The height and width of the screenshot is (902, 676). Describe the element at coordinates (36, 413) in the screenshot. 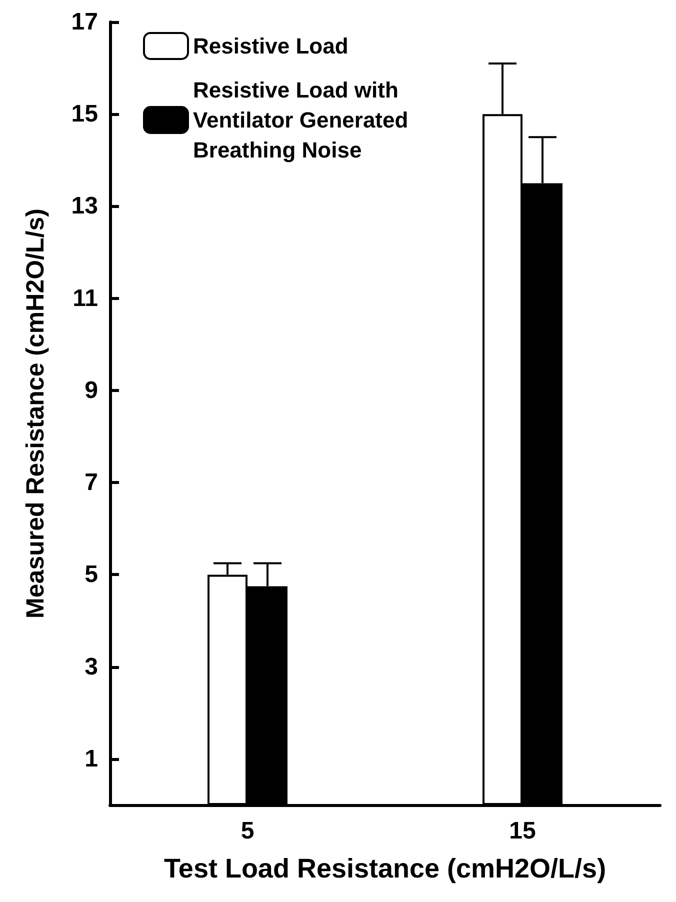

I see `y-axis-title: Measured Resistance (cmH2O/L/s)` at that location.